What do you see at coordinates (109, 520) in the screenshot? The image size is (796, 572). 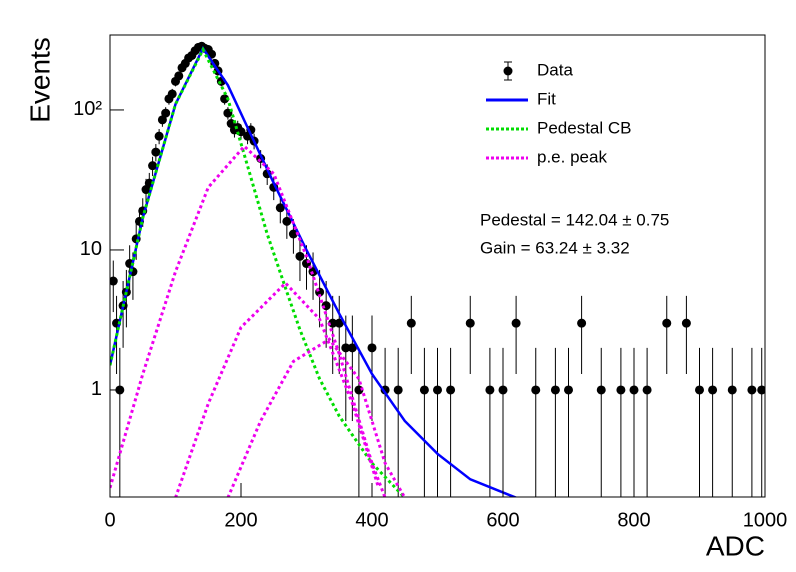 I see `x-tick-label: 0` at bounding box center [109, 520].